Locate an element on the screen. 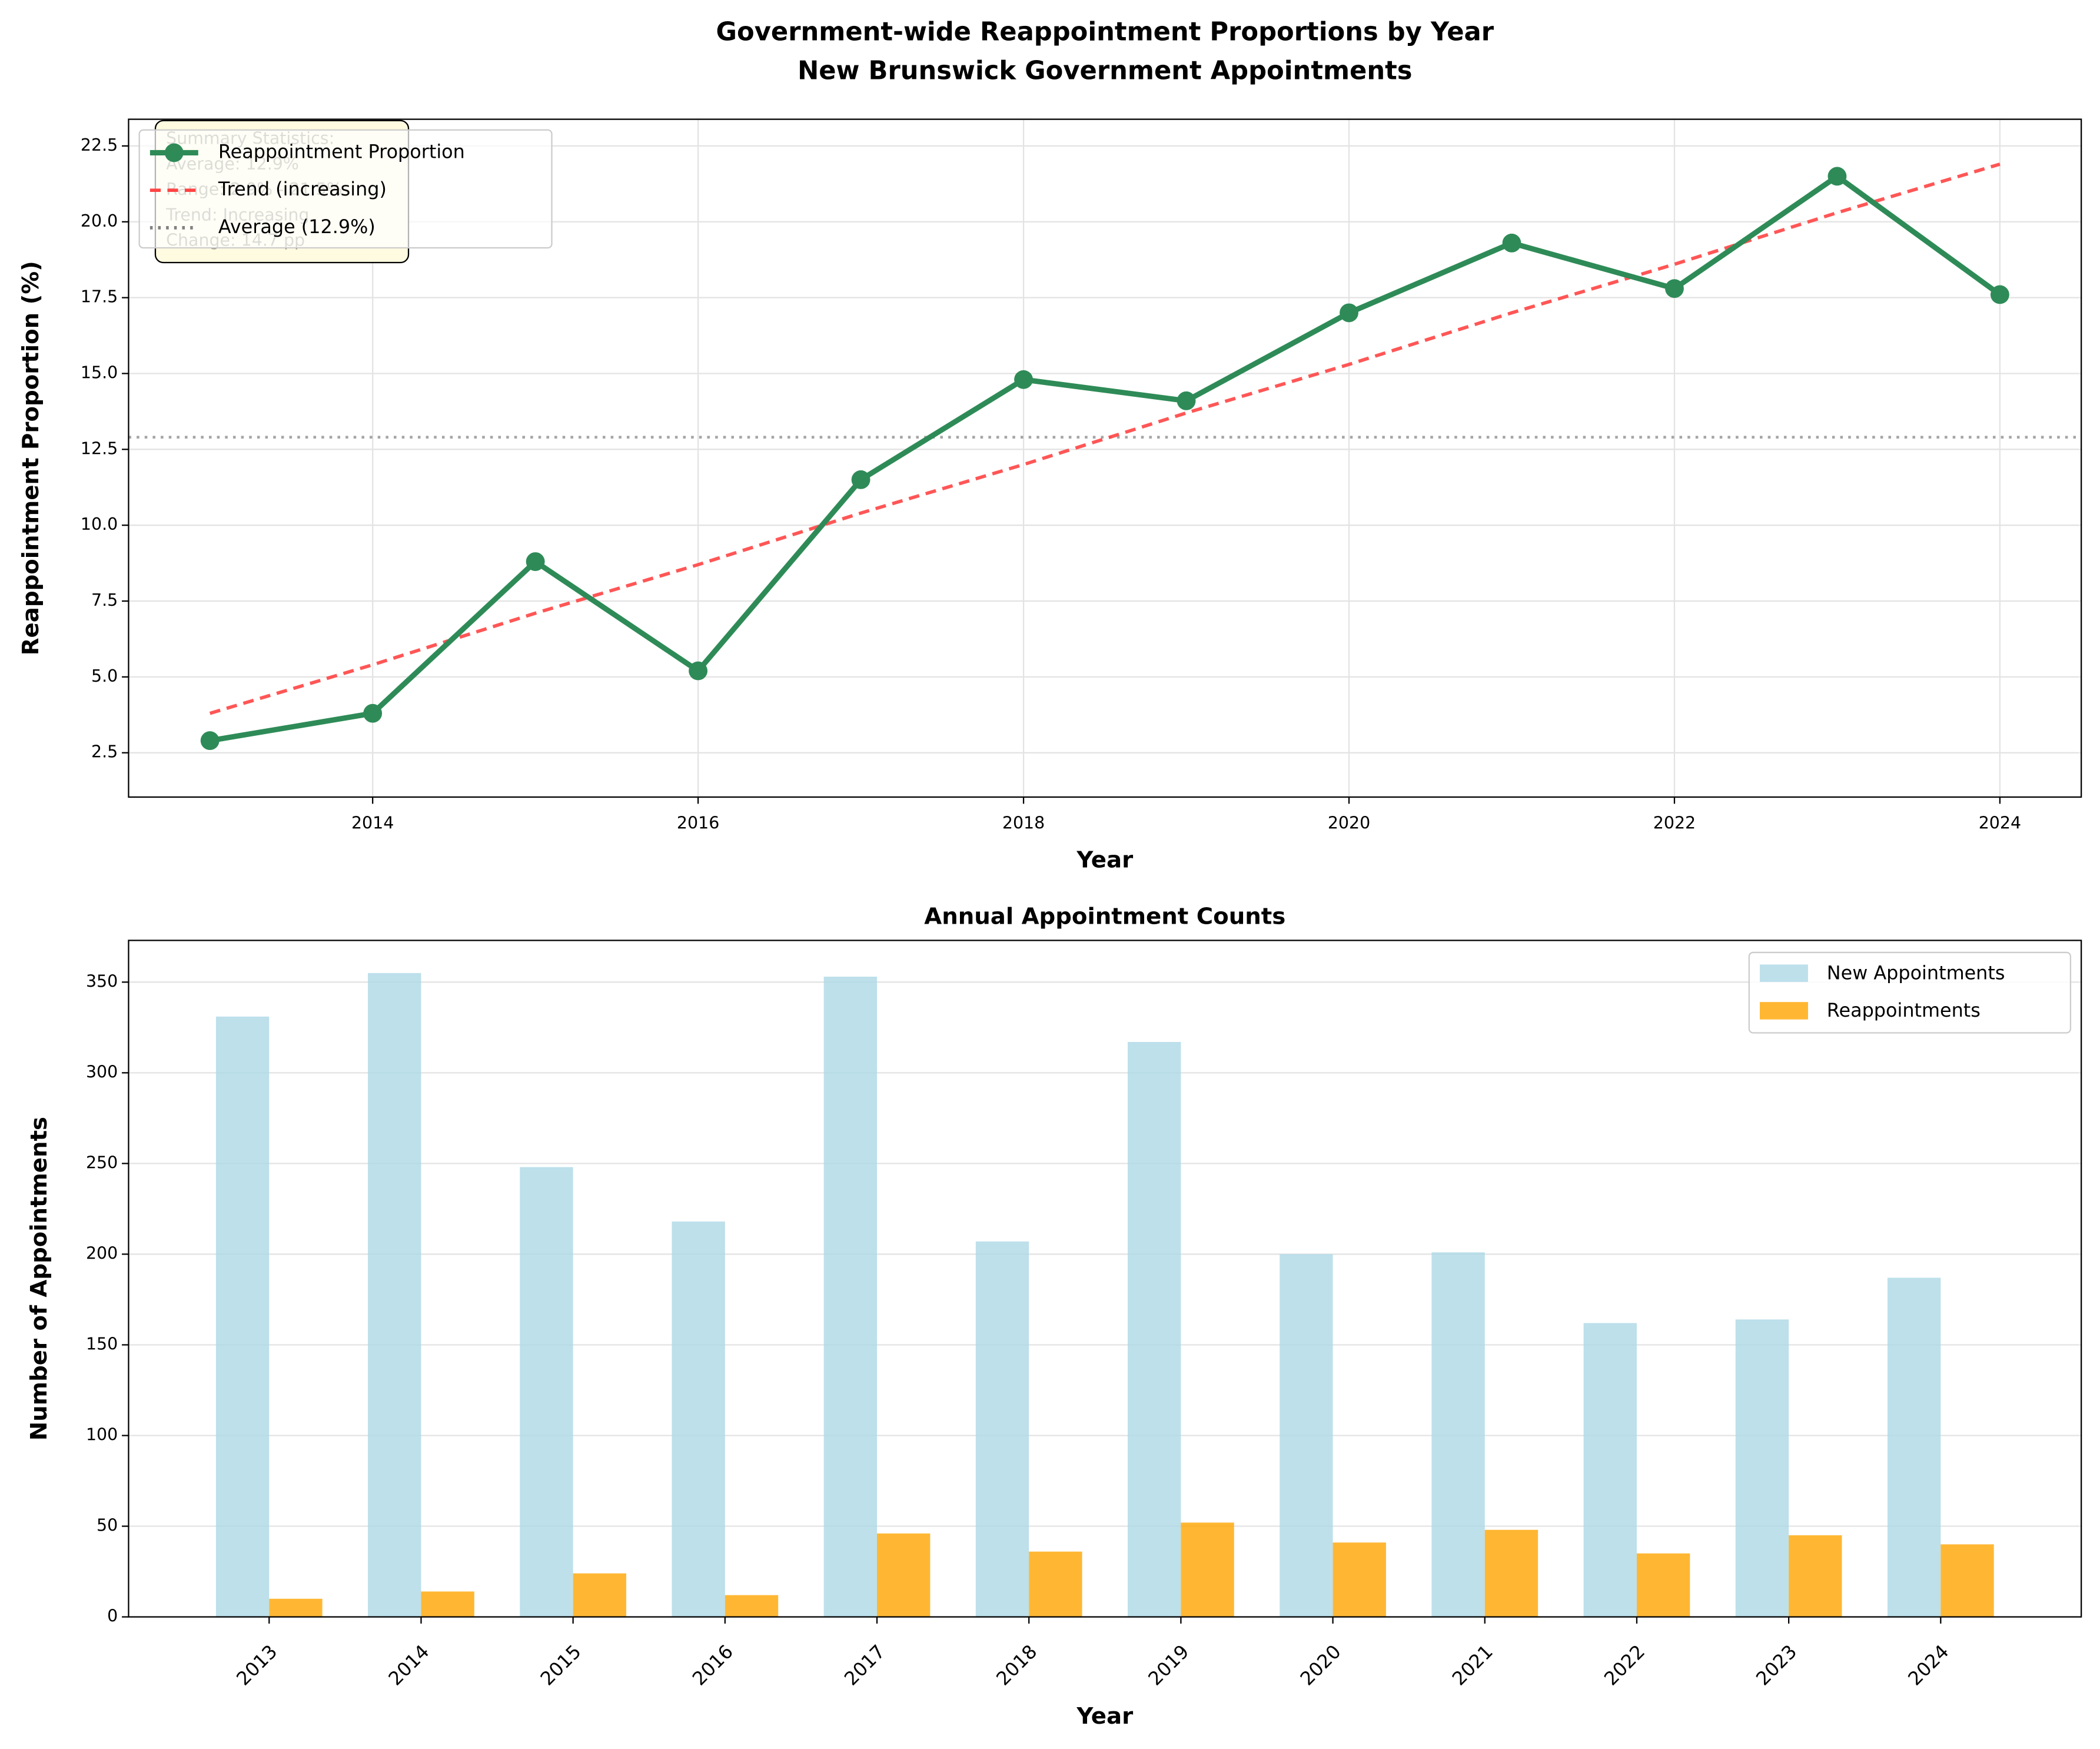  legend-label: New Appointments is located at coordinates (1916, 973).